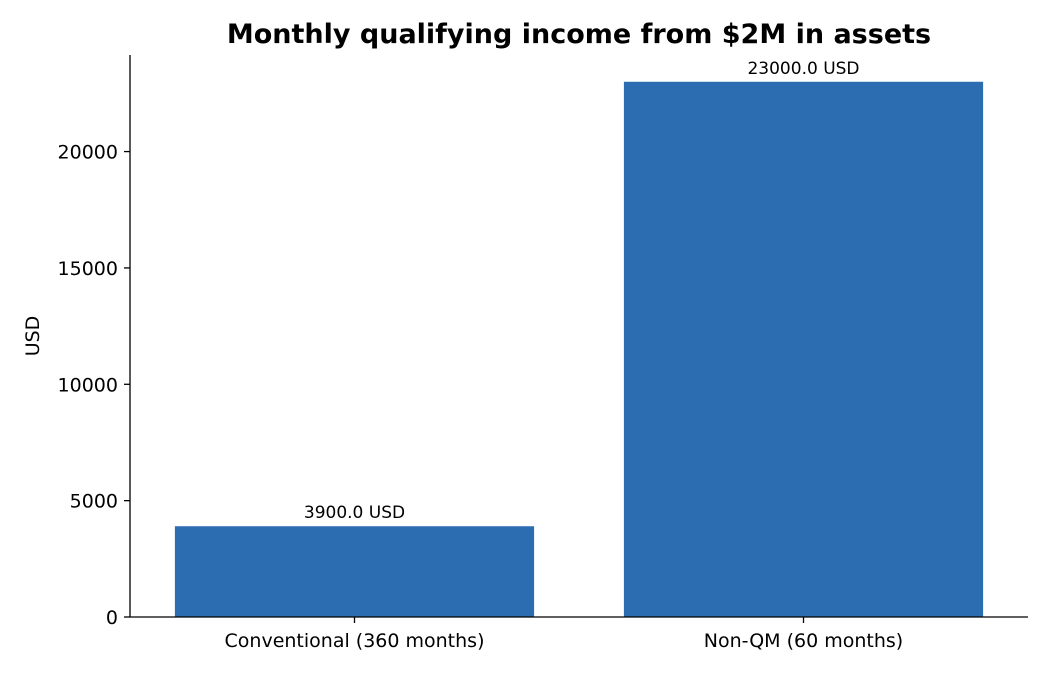  What do you see at coordinates (88, 385) in the screenshot?
I see `y-tick-label-2: 10000` at bounding box center [88, 385].